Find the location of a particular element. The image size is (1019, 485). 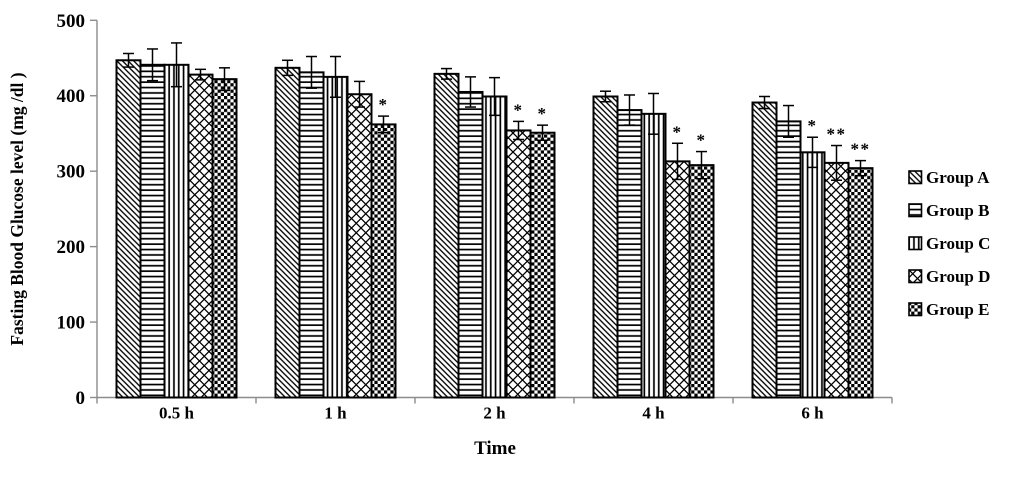

x-category-label: 2 h is located at coordinates (494, 413).